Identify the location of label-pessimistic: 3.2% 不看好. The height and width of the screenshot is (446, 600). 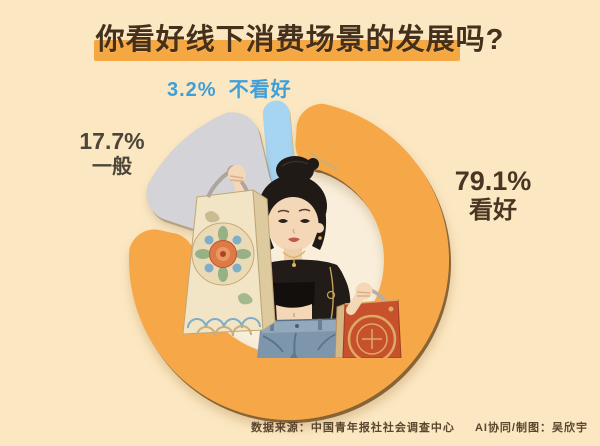
(229, 87).